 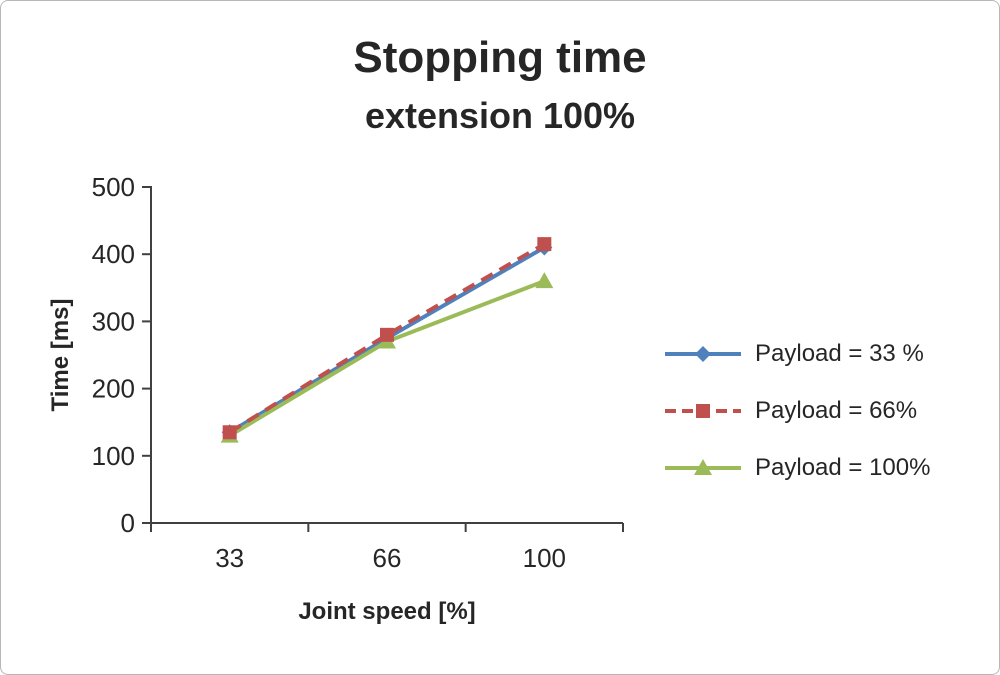 What do you see at coordinates (839, 353) in the screenshot?
I see `legend-label: Payload = 33 %` at bounding box center [839, 353].